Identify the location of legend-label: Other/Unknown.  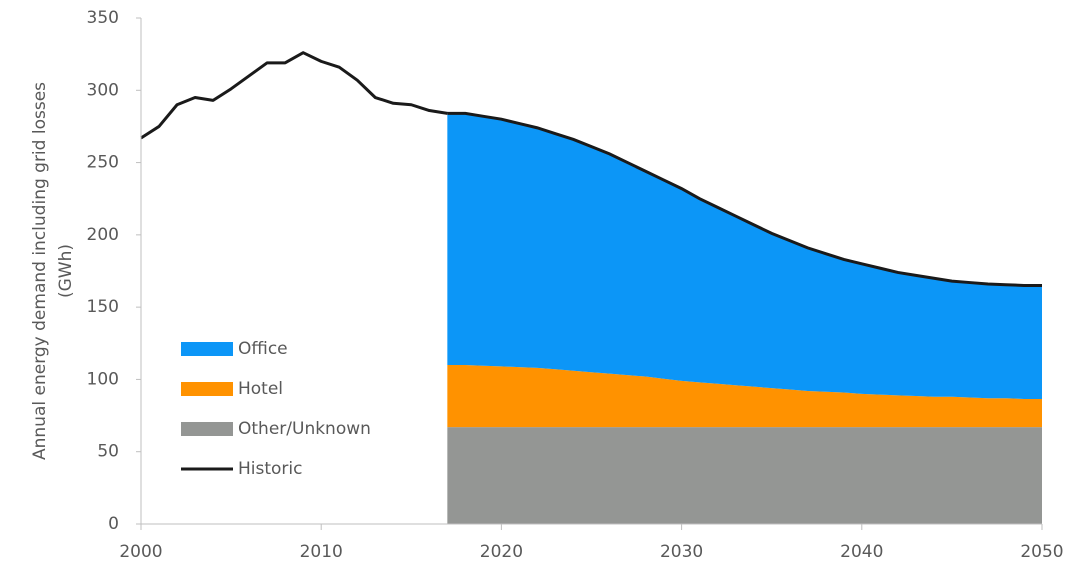
(304, 429).